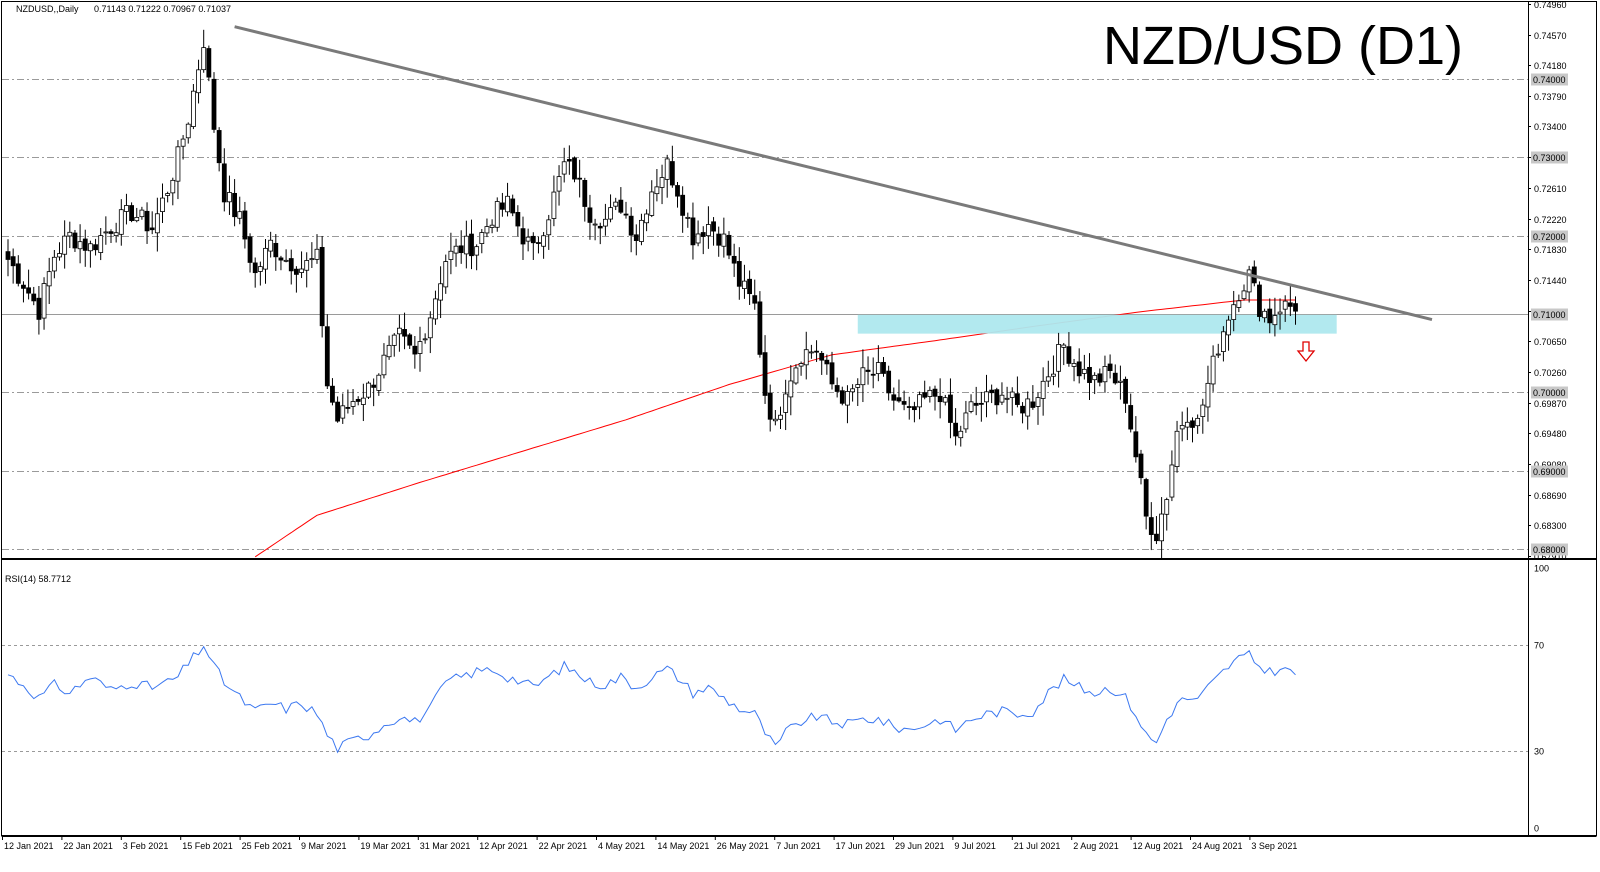 The height and width of the screenshot is (872, 1600). I want to click on price-tick-label: 0.69870, so click(1550, 404).